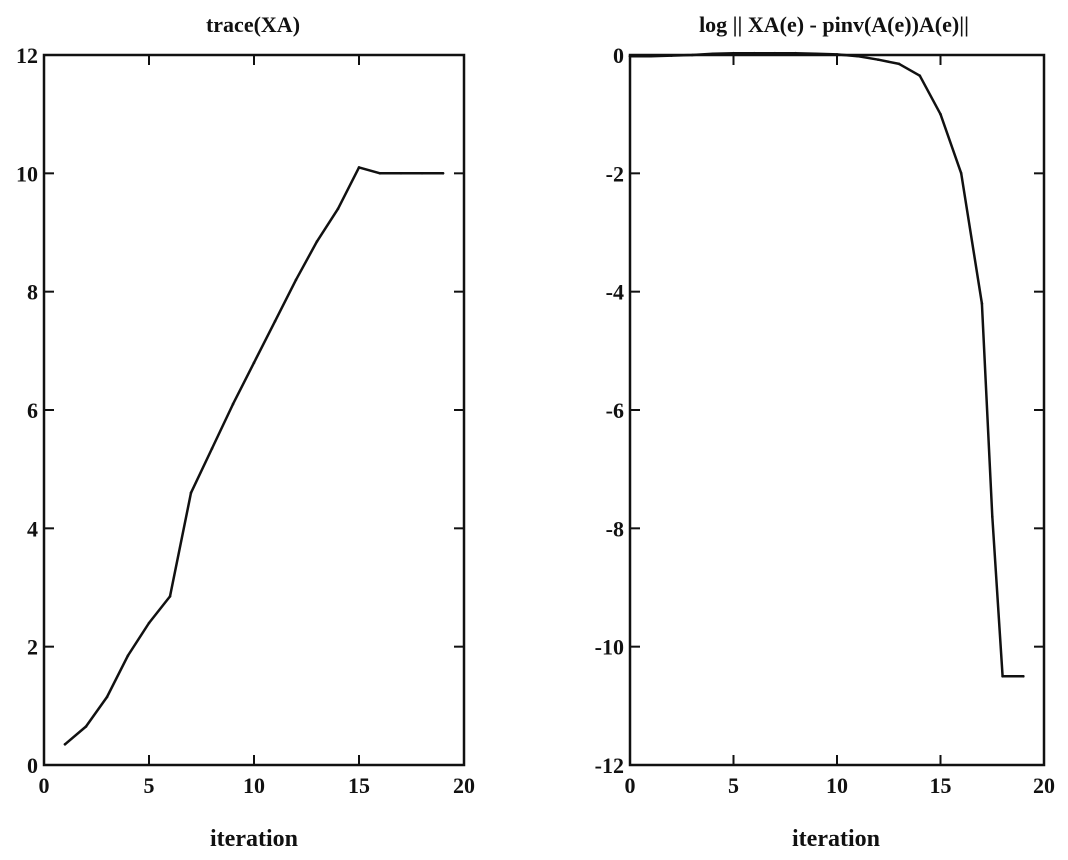 Image resolution: width=1068 pixels, height=860 pixels. I want to click on left-y-tick-label: 4, so click(32, 528).